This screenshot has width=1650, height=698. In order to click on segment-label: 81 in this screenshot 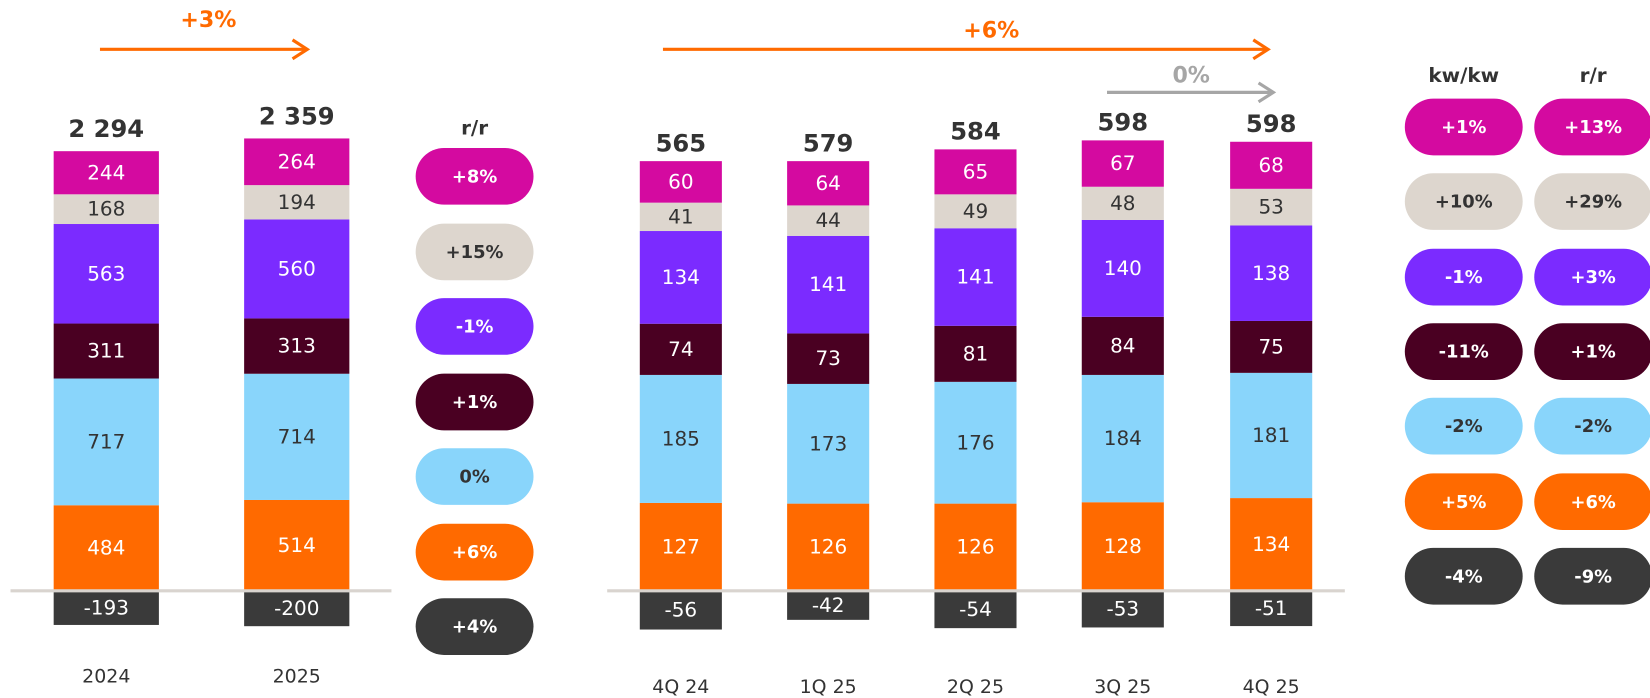, I will do `click(975, 353)`.